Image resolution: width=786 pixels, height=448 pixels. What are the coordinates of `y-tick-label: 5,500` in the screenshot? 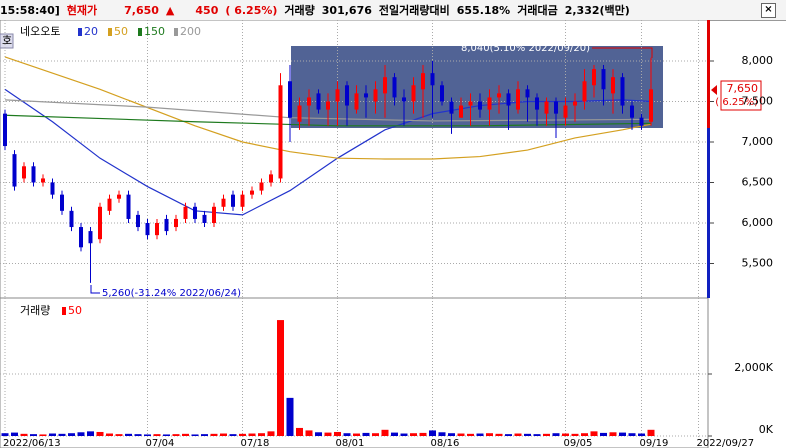 It's located at (758, 262).